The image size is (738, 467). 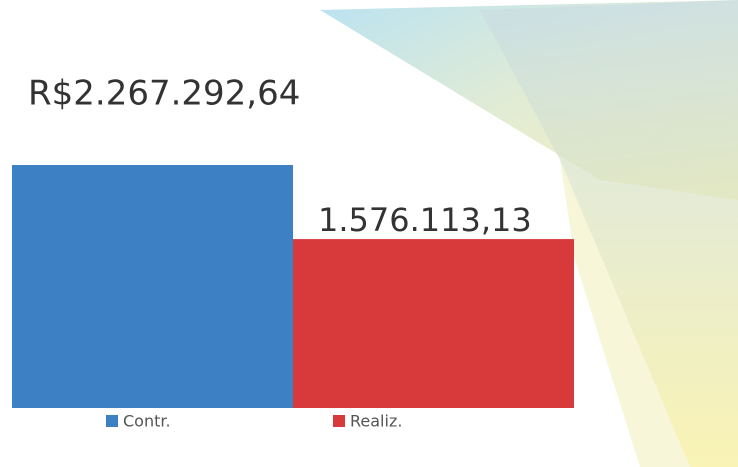 I want to click on data-label: 1.576.113,13, so click(x=425, y=220).